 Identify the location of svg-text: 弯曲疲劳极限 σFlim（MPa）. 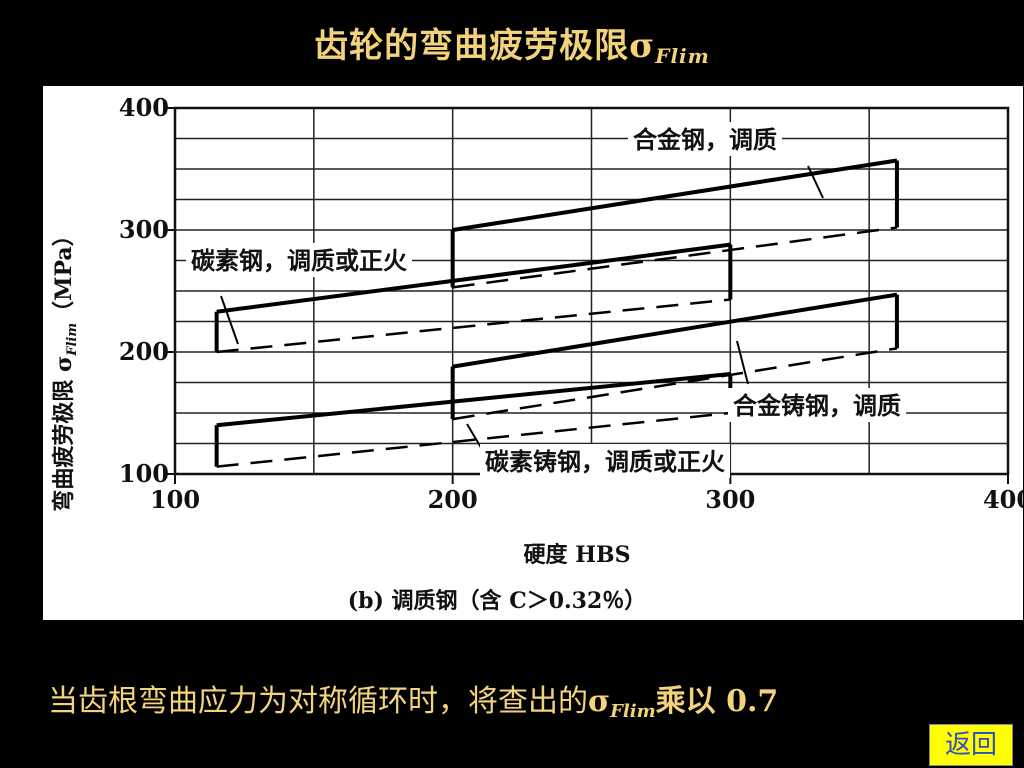
(65, 367).